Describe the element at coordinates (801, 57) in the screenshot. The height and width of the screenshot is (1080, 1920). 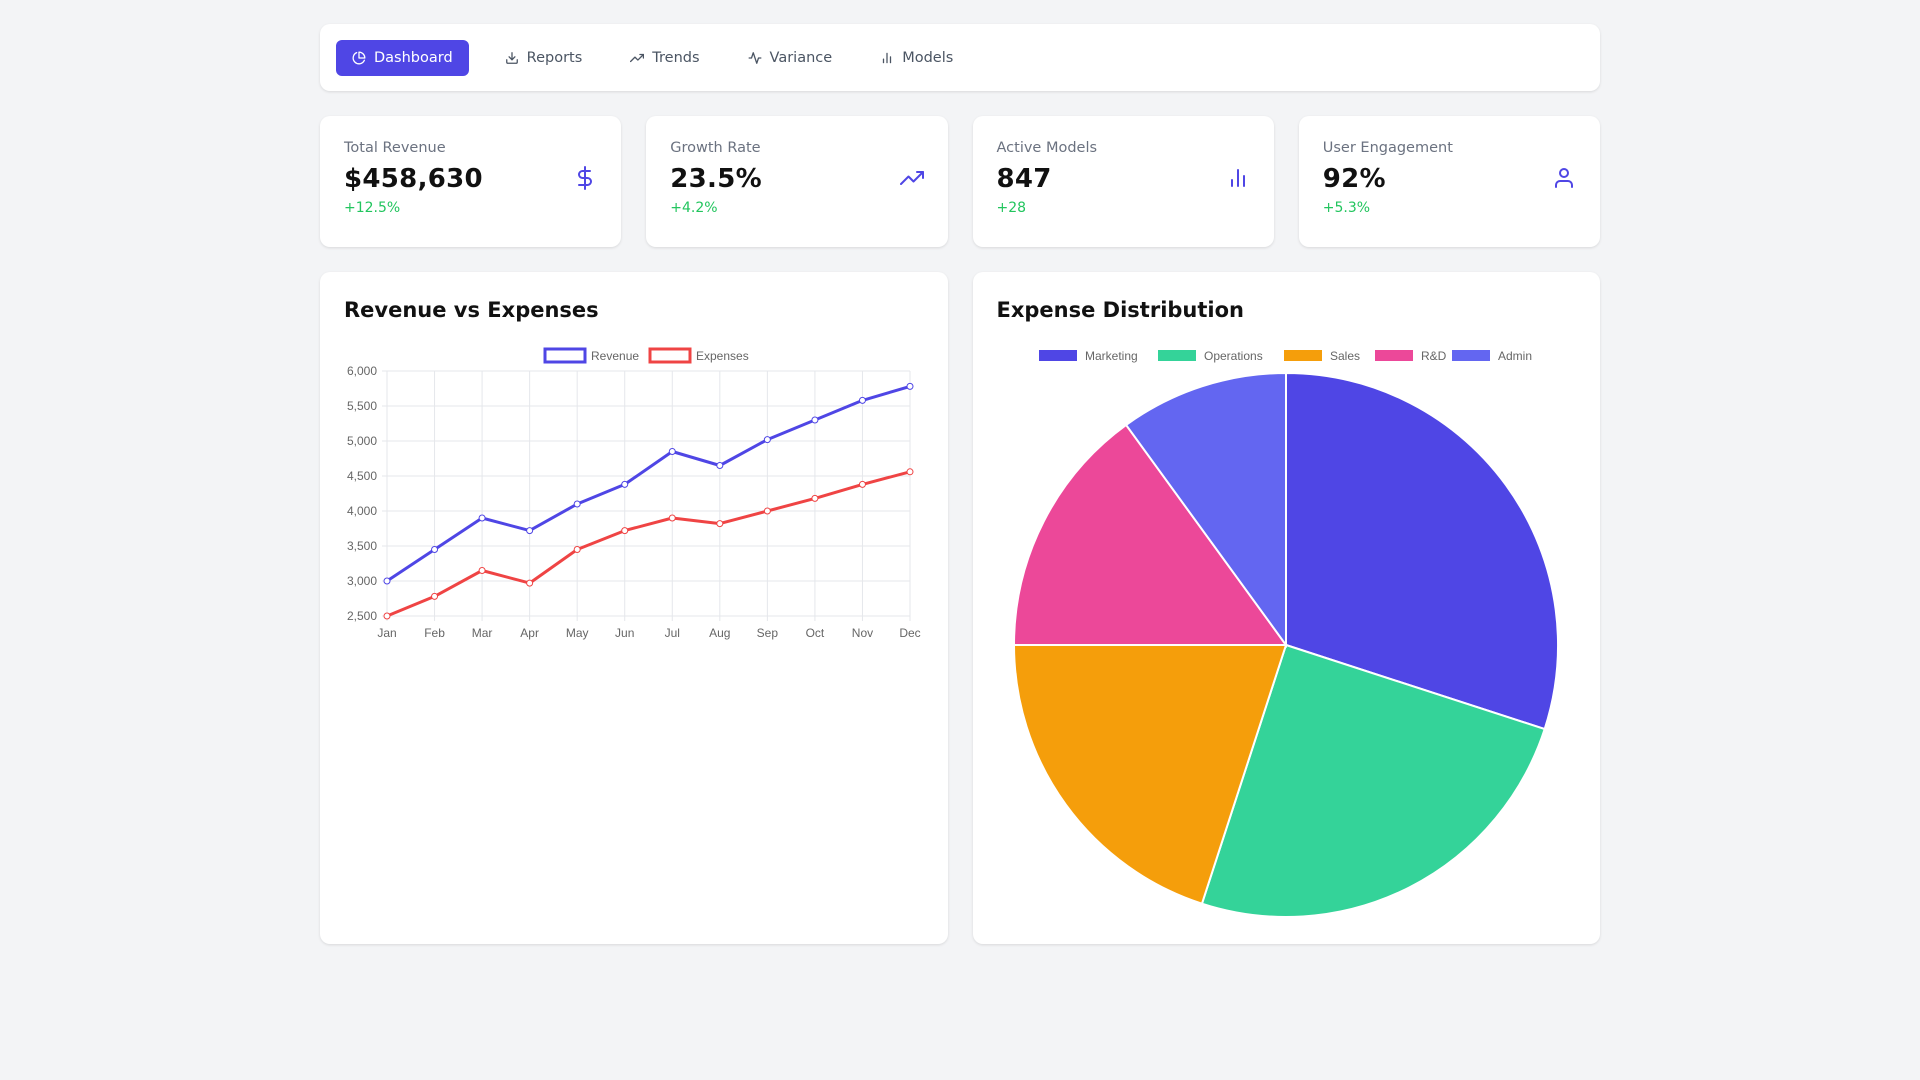
I see `nav-item-label: Variance` at that location.